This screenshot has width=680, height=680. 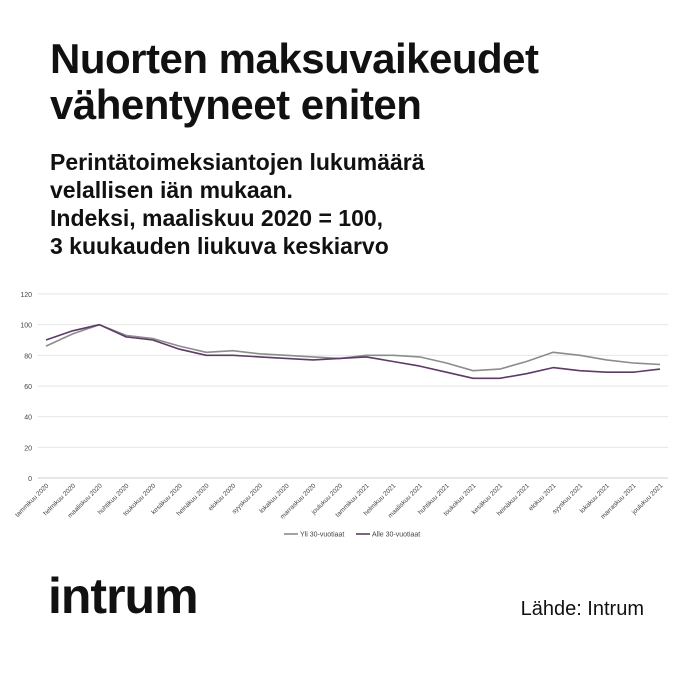 What do you see at coordinates (123, 596) in the screenshot?
I see `intrum-logo: intrum` at bounding box center [123, 596].